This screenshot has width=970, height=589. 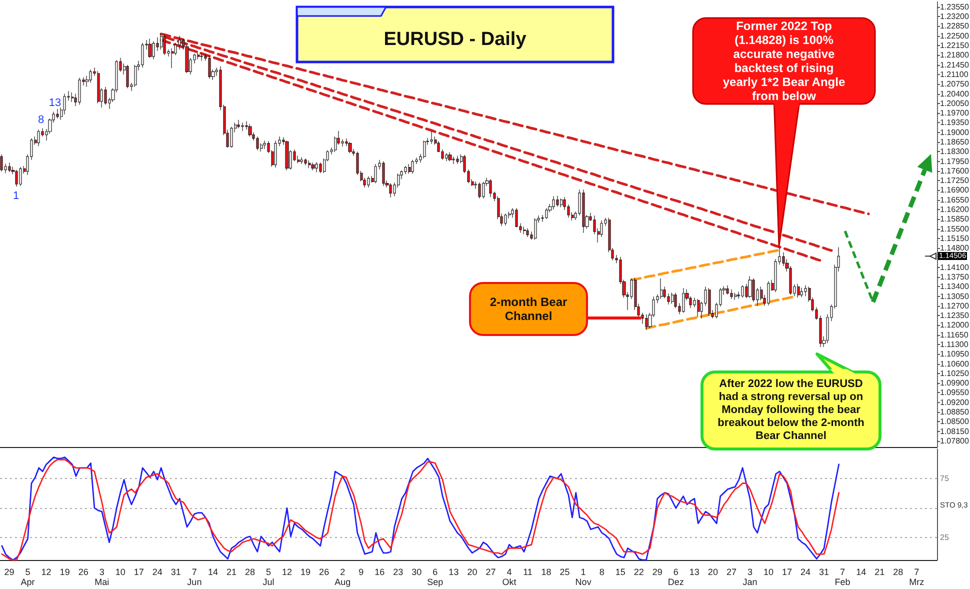 I want to click on y-tick-label: 1.09200, so click(x=955, y=402).